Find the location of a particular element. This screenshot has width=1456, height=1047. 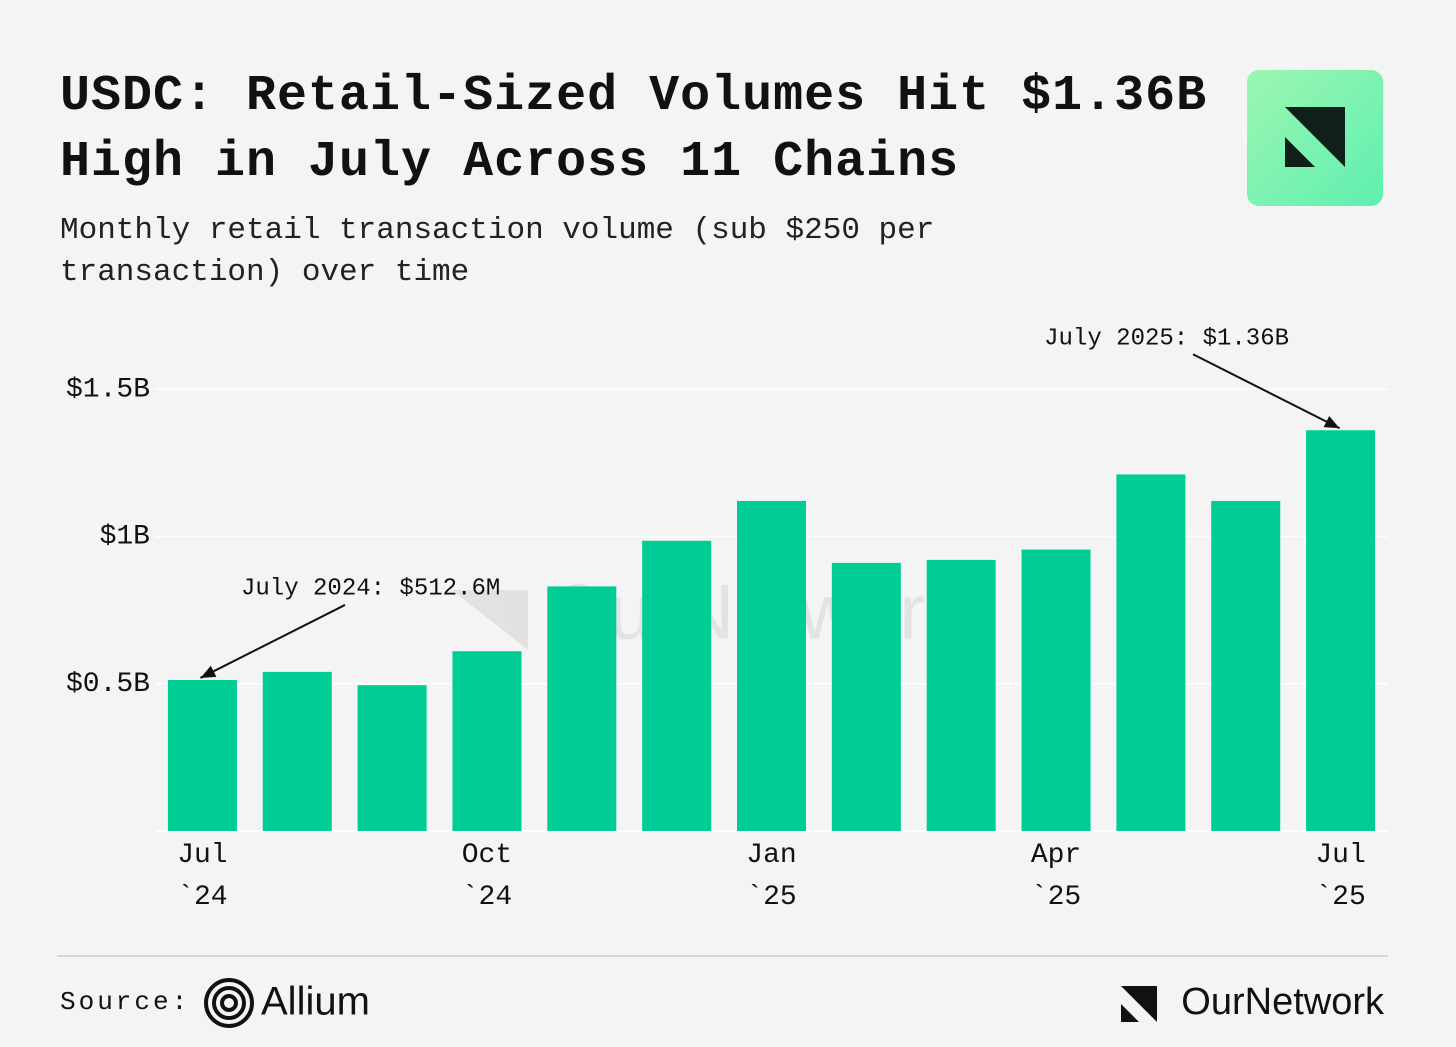

brand-name: OurNetwork is located at coordinates (1283, 1002).